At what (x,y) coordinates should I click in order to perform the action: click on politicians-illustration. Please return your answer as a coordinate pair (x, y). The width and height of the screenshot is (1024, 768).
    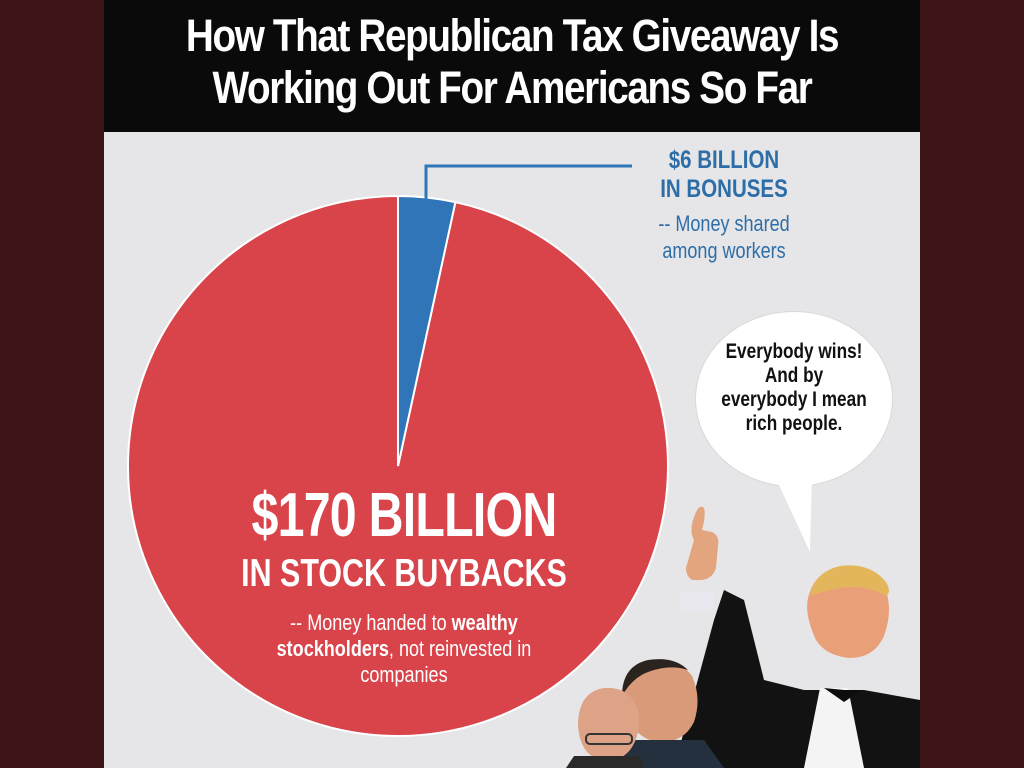
    Looking at the image, I should click on (743, 637).